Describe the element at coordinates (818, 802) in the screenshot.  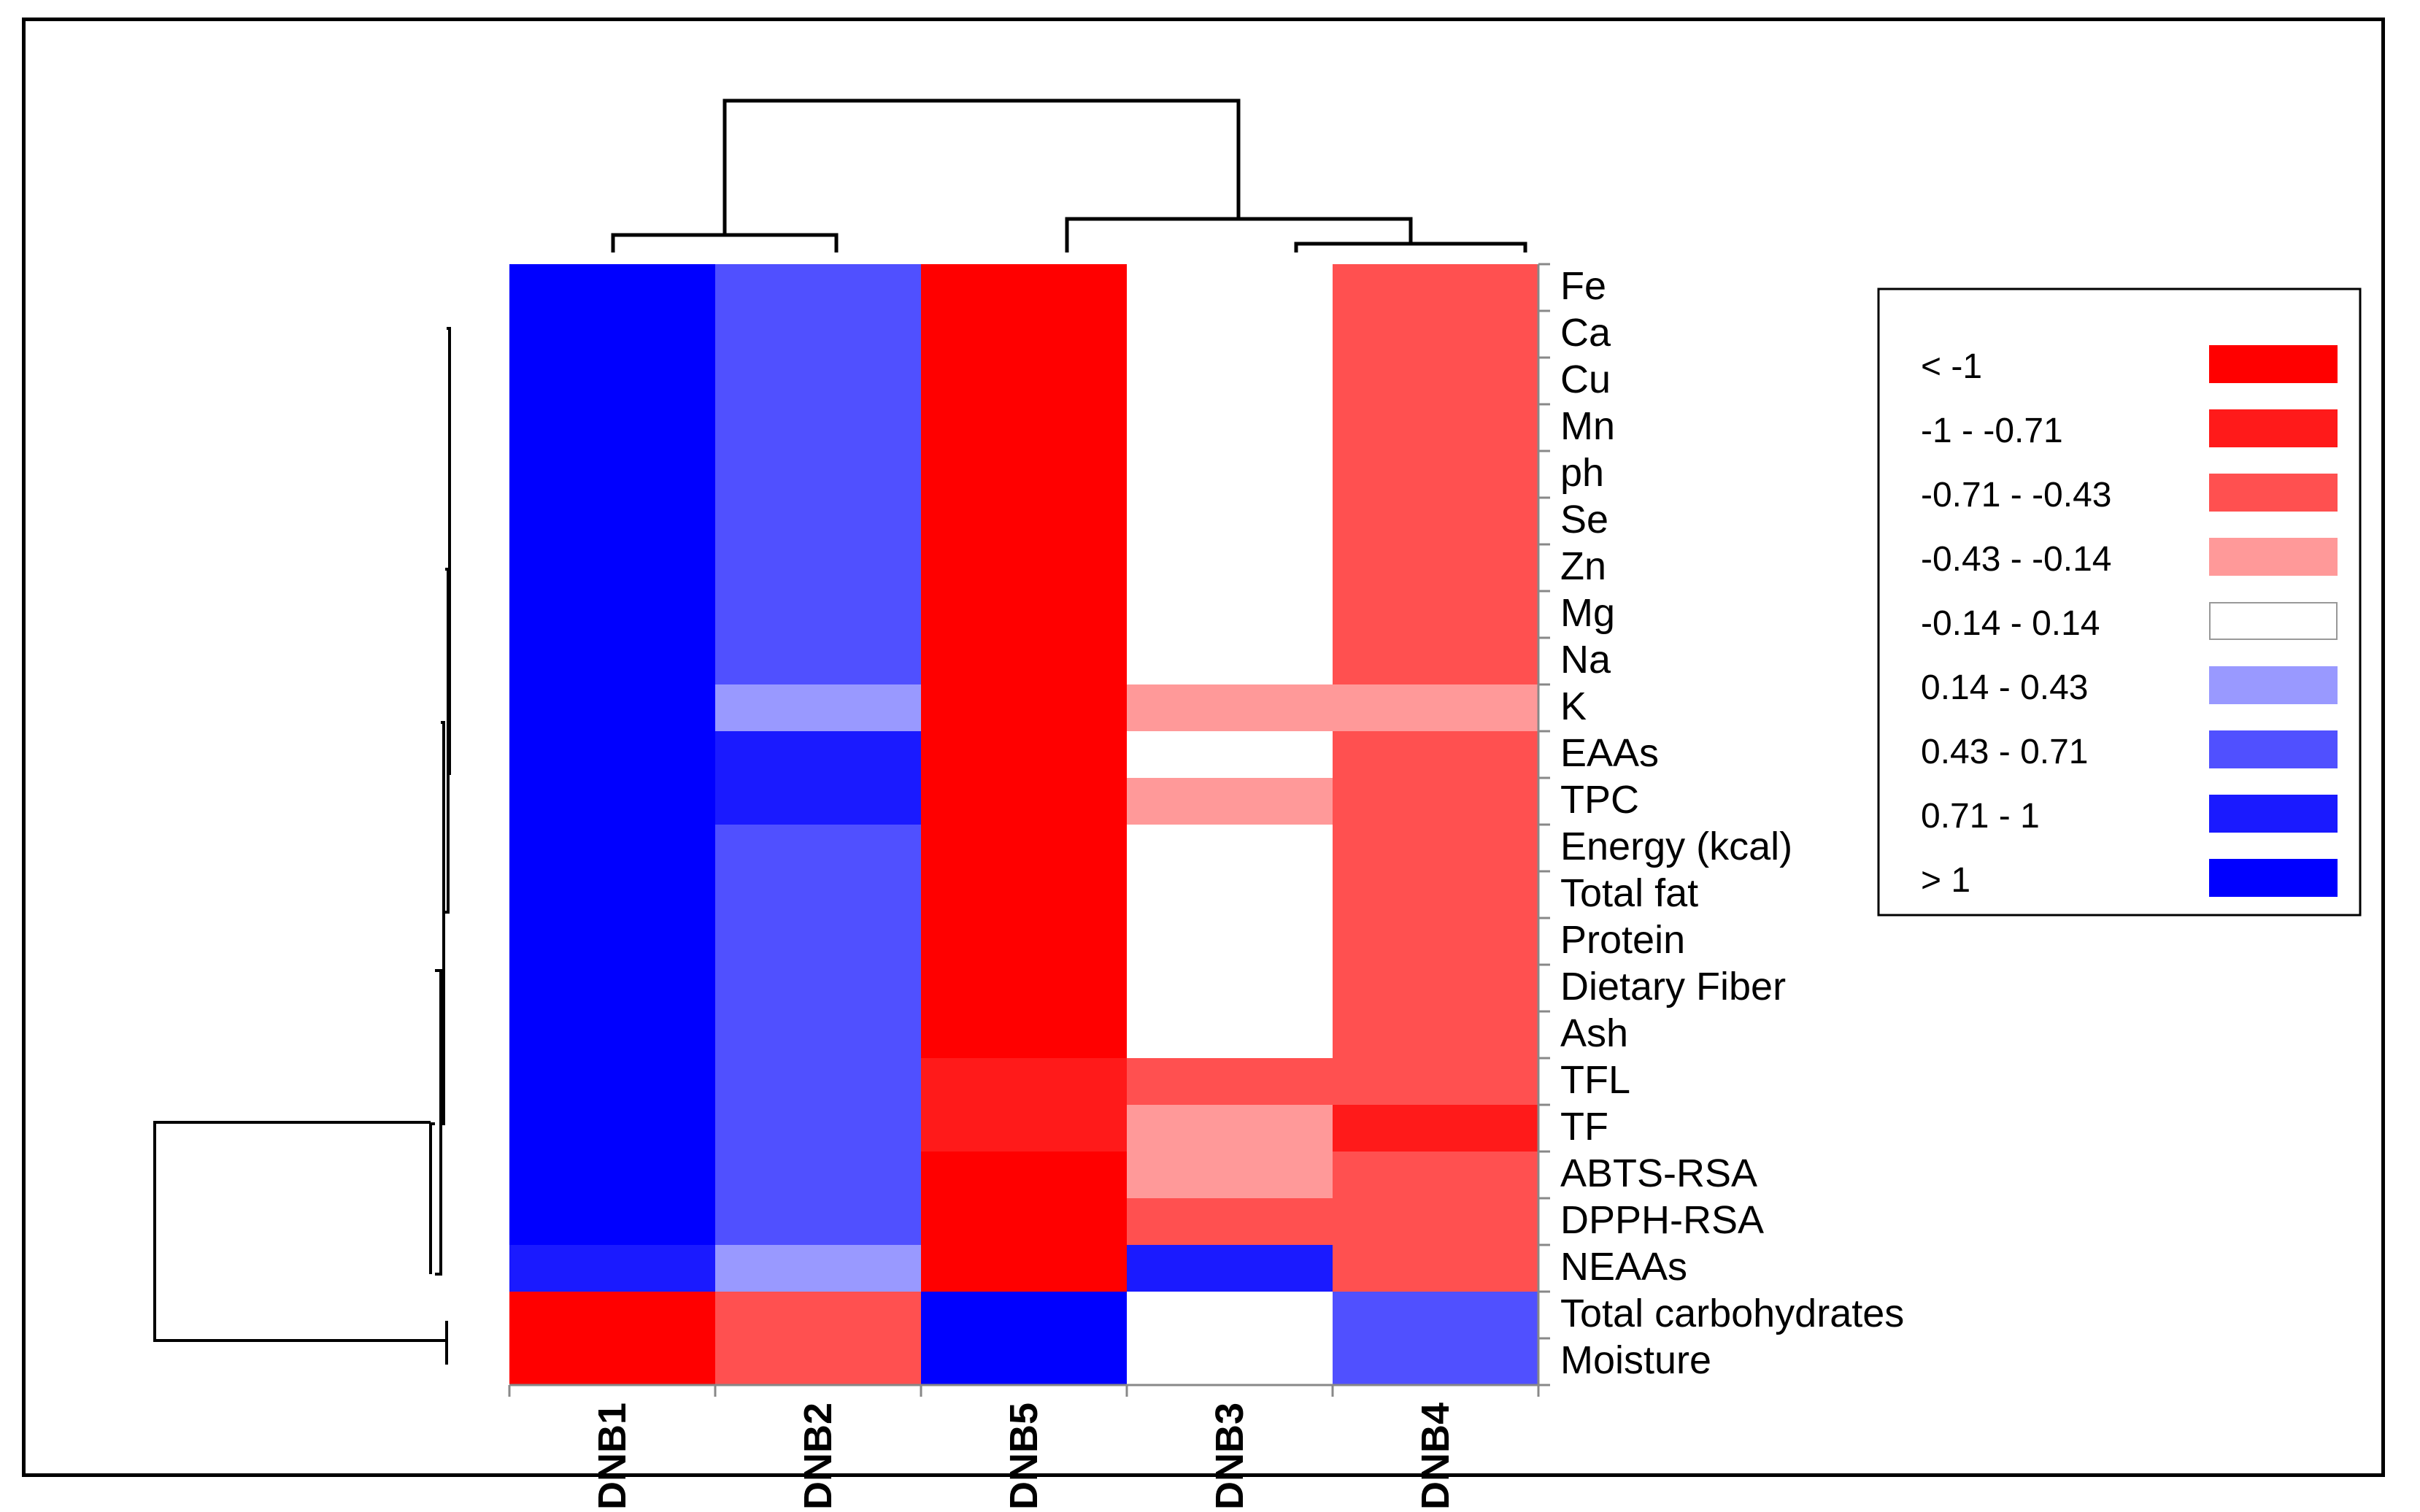
I see `heatmap-cell-tpc-dnb2` at that location.